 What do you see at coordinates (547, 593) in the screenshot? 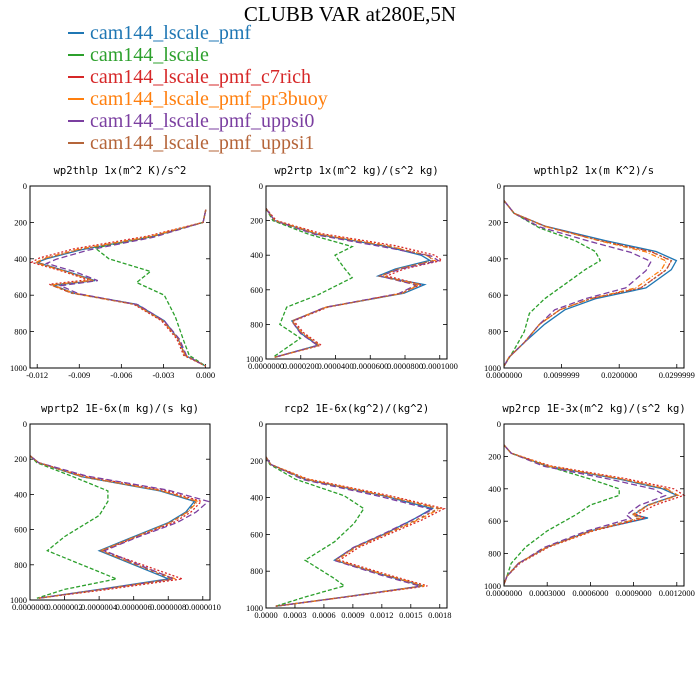
I see `x-tick-label: 0.0003000` at bounding box center [547, 593].